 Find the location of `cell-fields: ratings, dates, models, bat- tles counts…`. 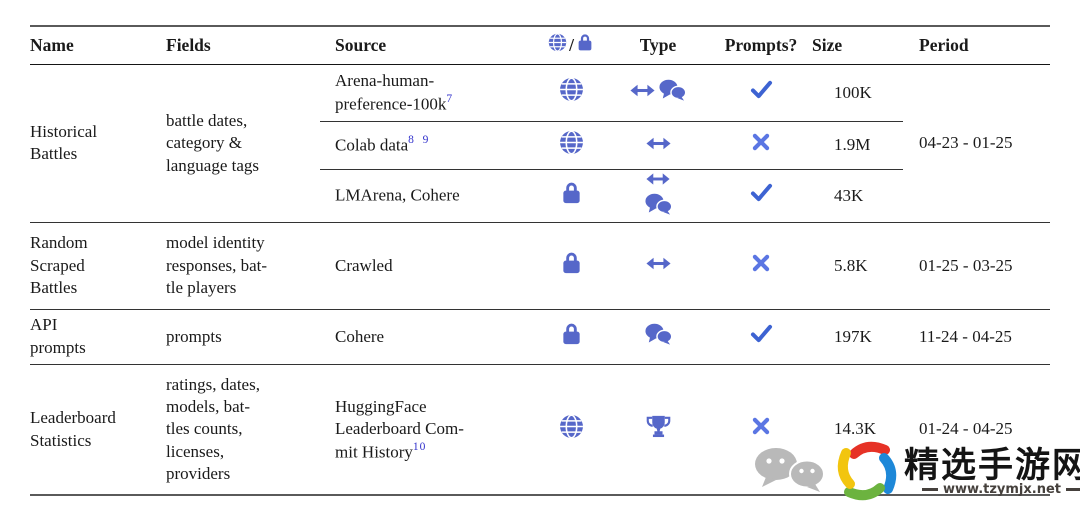

cell-fields: ratings, dates, models, bat- tles counts… is located at coordinates (243, 429).